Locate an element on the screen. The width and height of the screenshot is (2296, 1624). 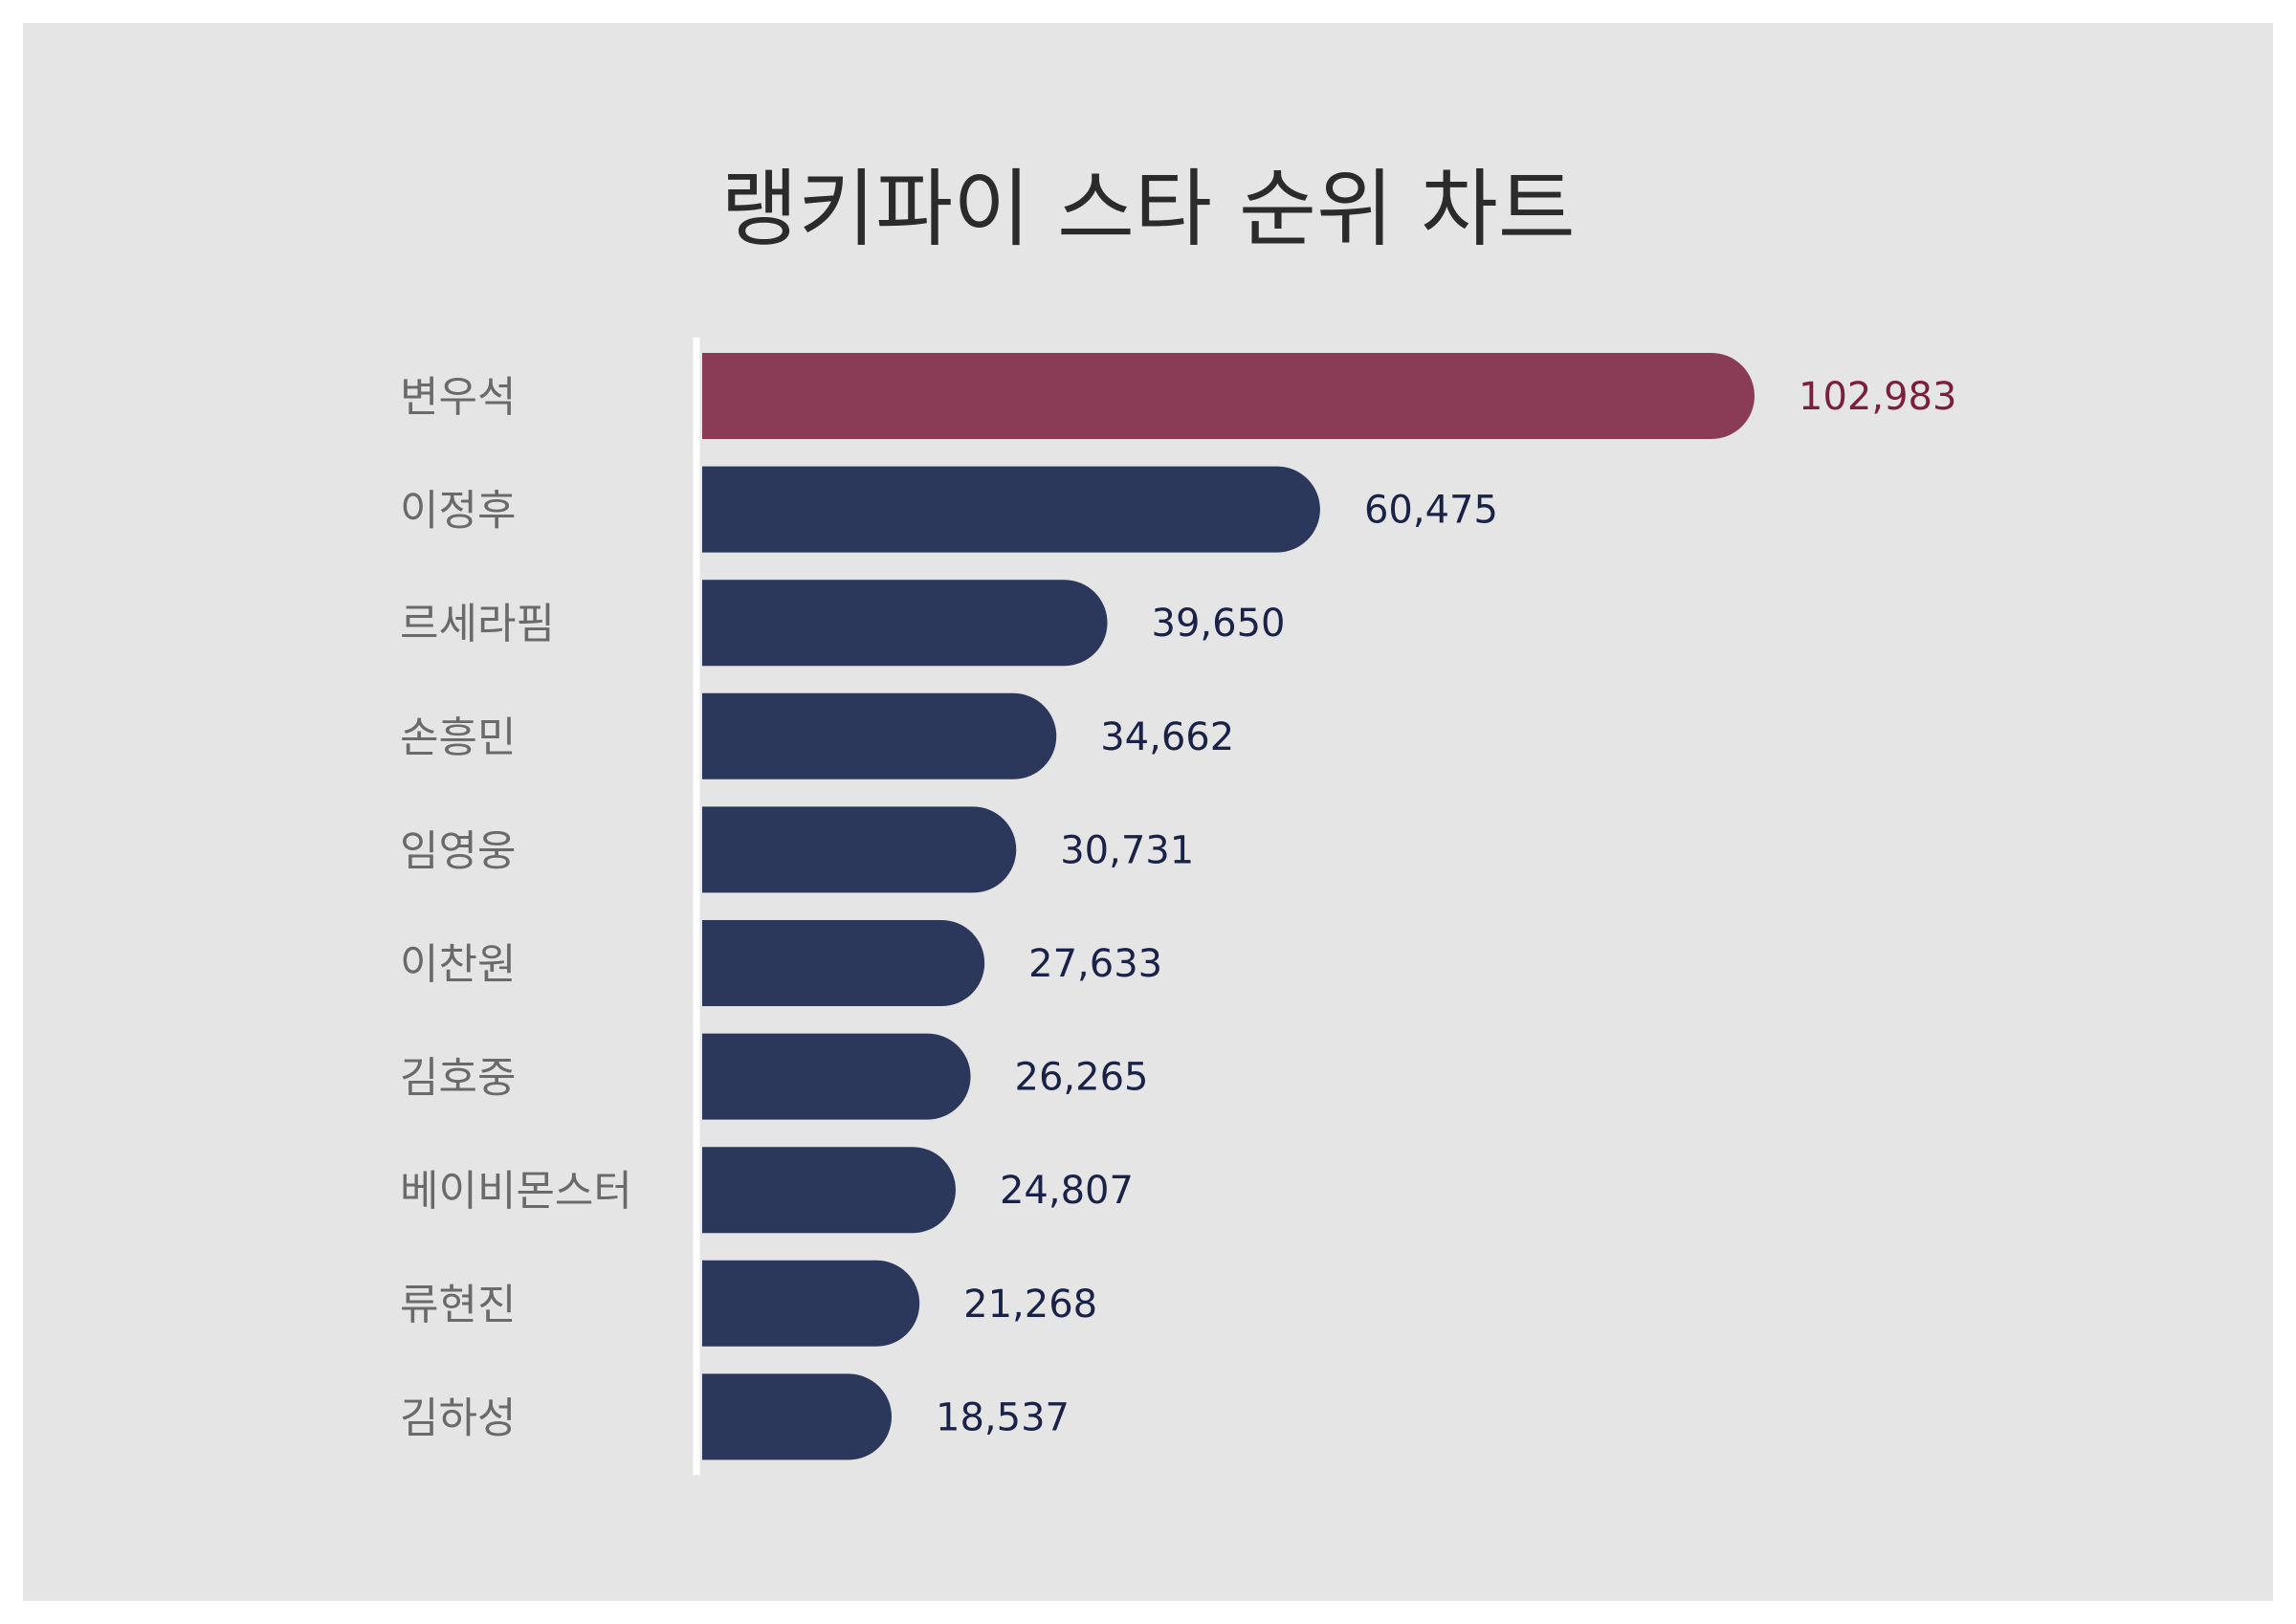
category-label: 김호중 is located at coordinates (458, 1078).